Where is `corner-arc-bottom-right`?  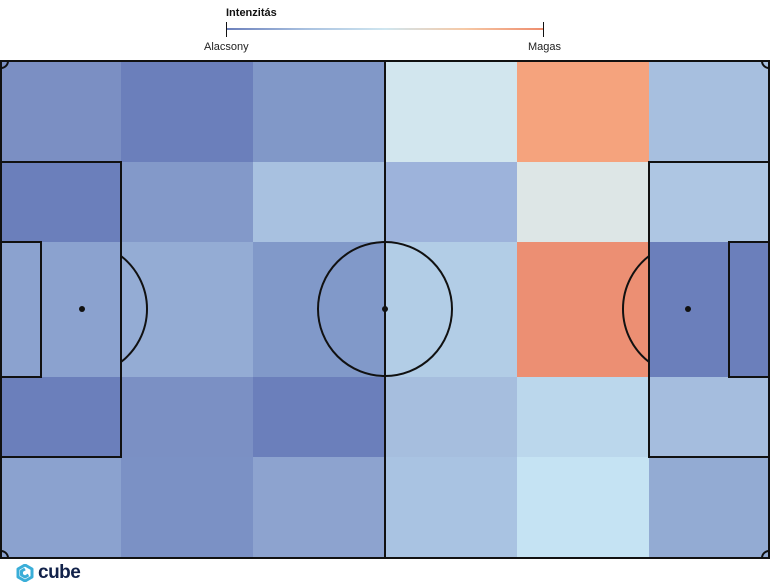
corner-arc-bottom-right is located at coordinates (765, 554).